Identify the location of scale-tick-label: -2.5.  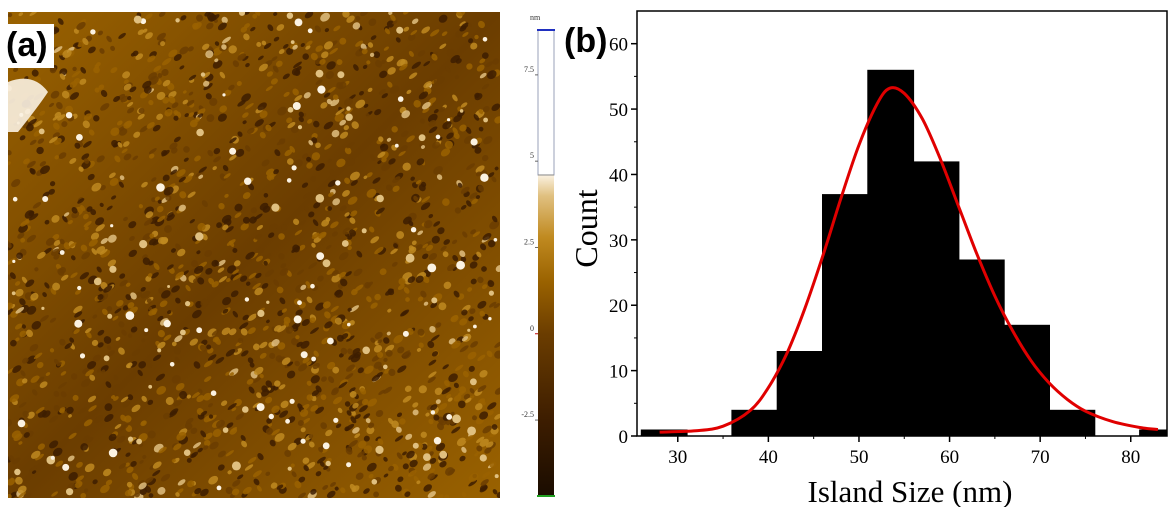
(527, 414).